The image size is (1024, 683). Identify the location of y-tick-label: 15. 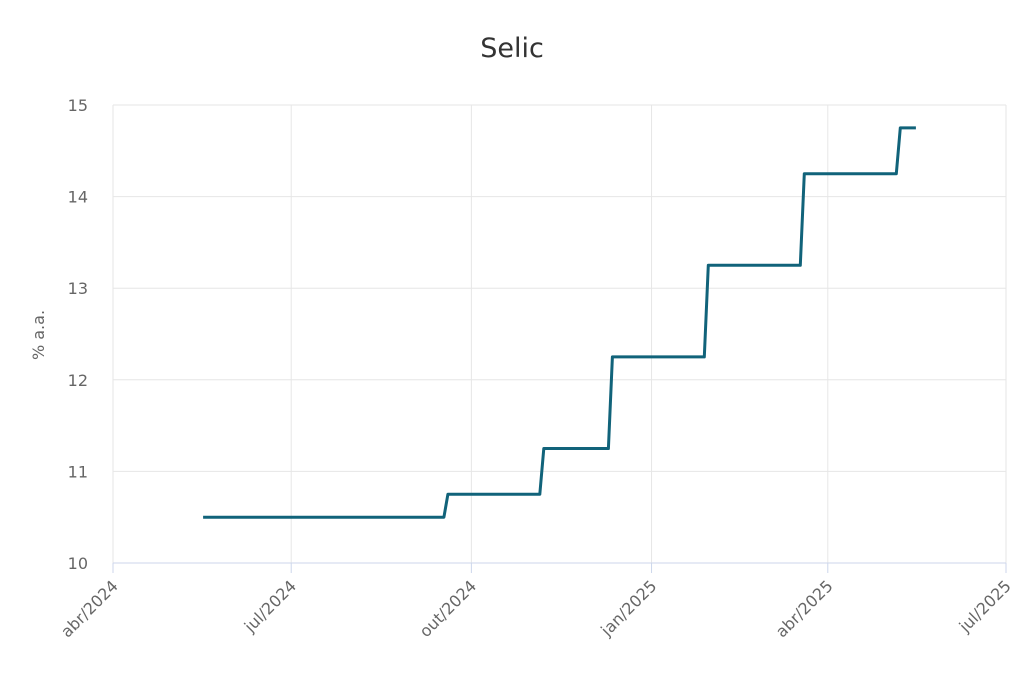
(78, 105).